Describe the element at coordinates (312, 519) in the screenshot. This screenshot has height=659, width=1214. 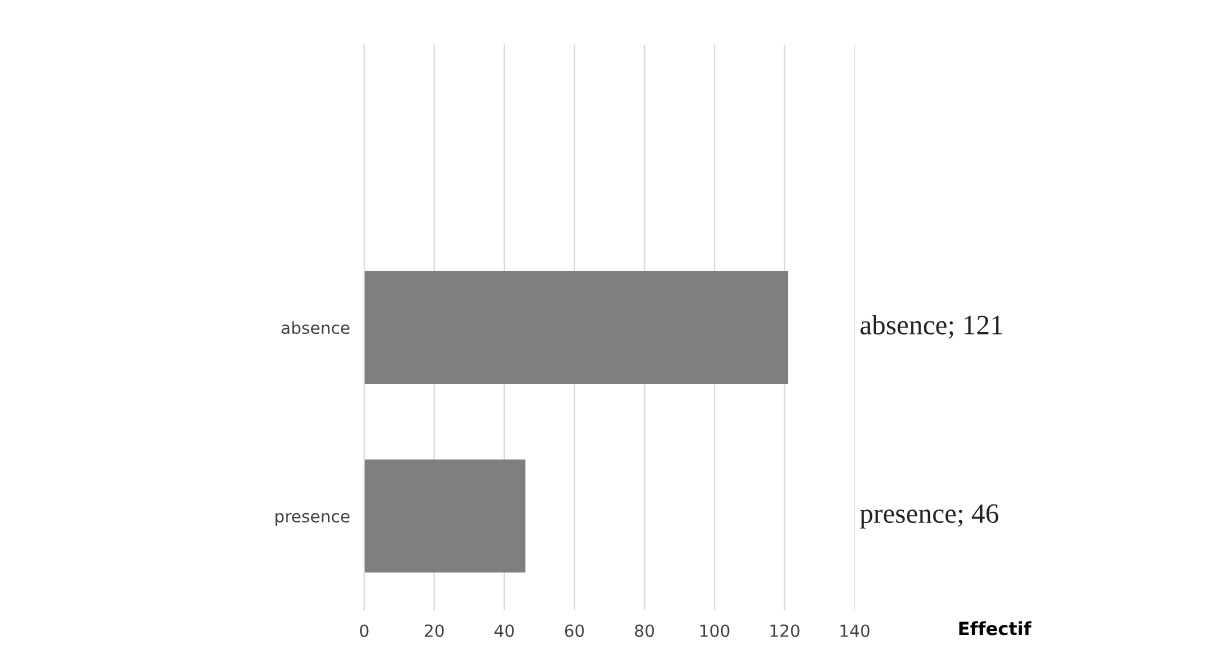
I see `y-tick-label: presence` at that location.